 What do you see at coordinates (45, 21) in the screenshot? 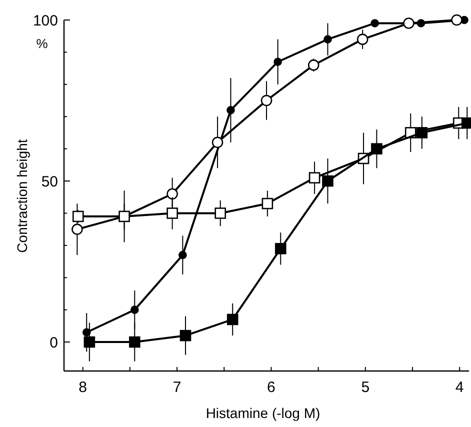
I see `y-tick-label: 100` at bounding box center [45, 21].